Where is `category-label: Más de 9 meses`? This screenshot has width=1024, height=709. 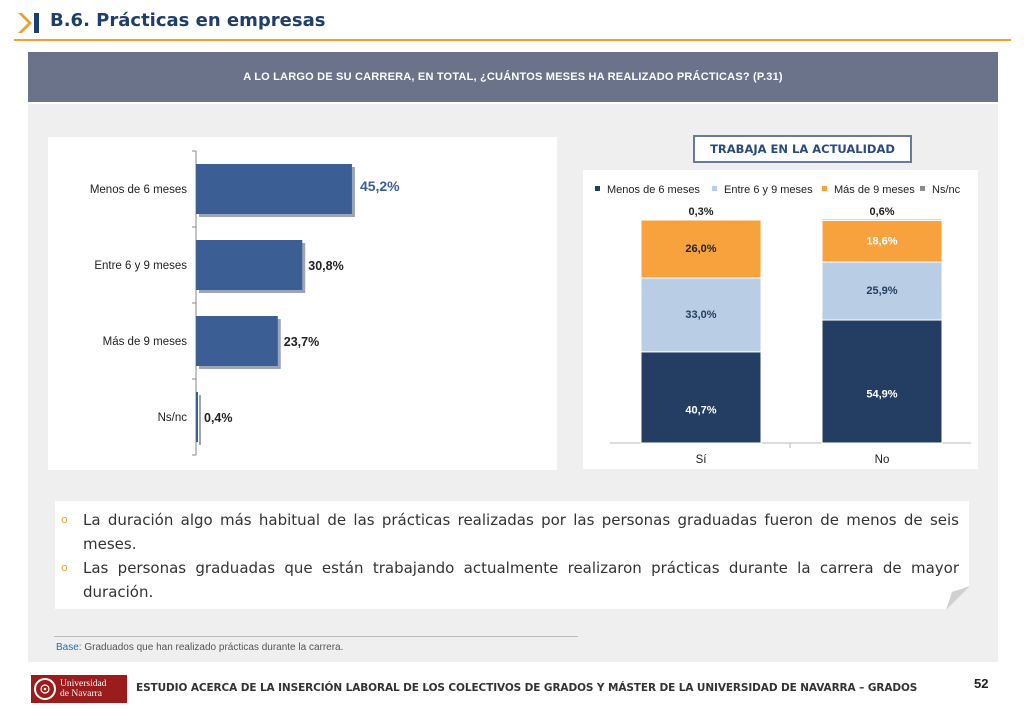 category-label: Más de 9 meses is located at coordinates (145, 342).